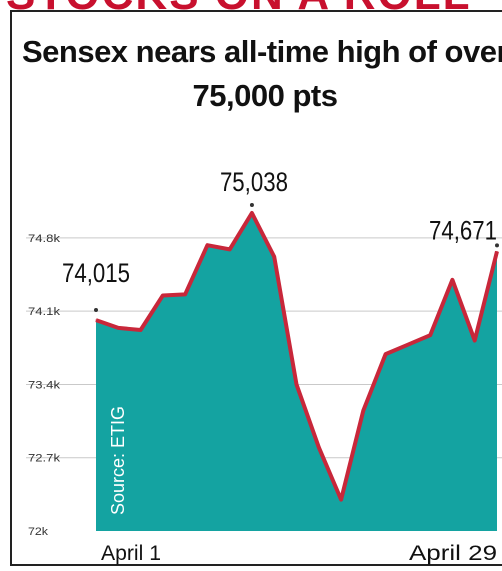  I want to click on source-label: Source: ETIG, so click(118, 460).